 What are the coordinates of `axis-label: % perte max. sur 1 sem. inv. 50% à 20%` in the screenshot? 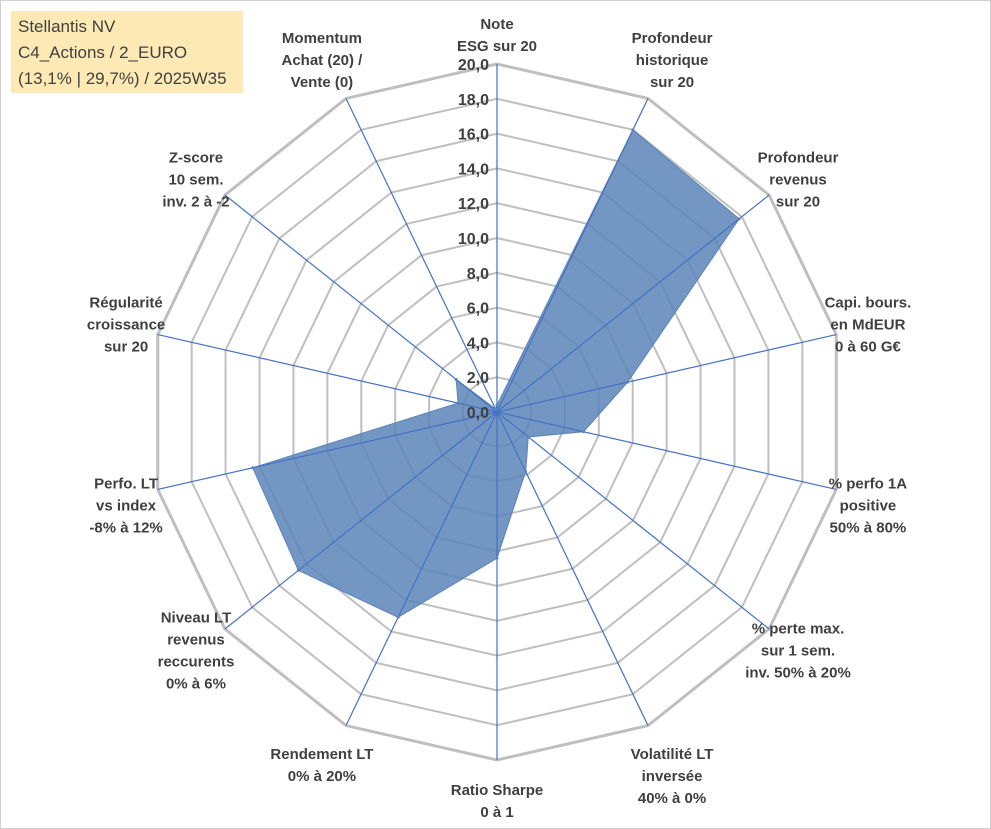 It's located at (798, 651).